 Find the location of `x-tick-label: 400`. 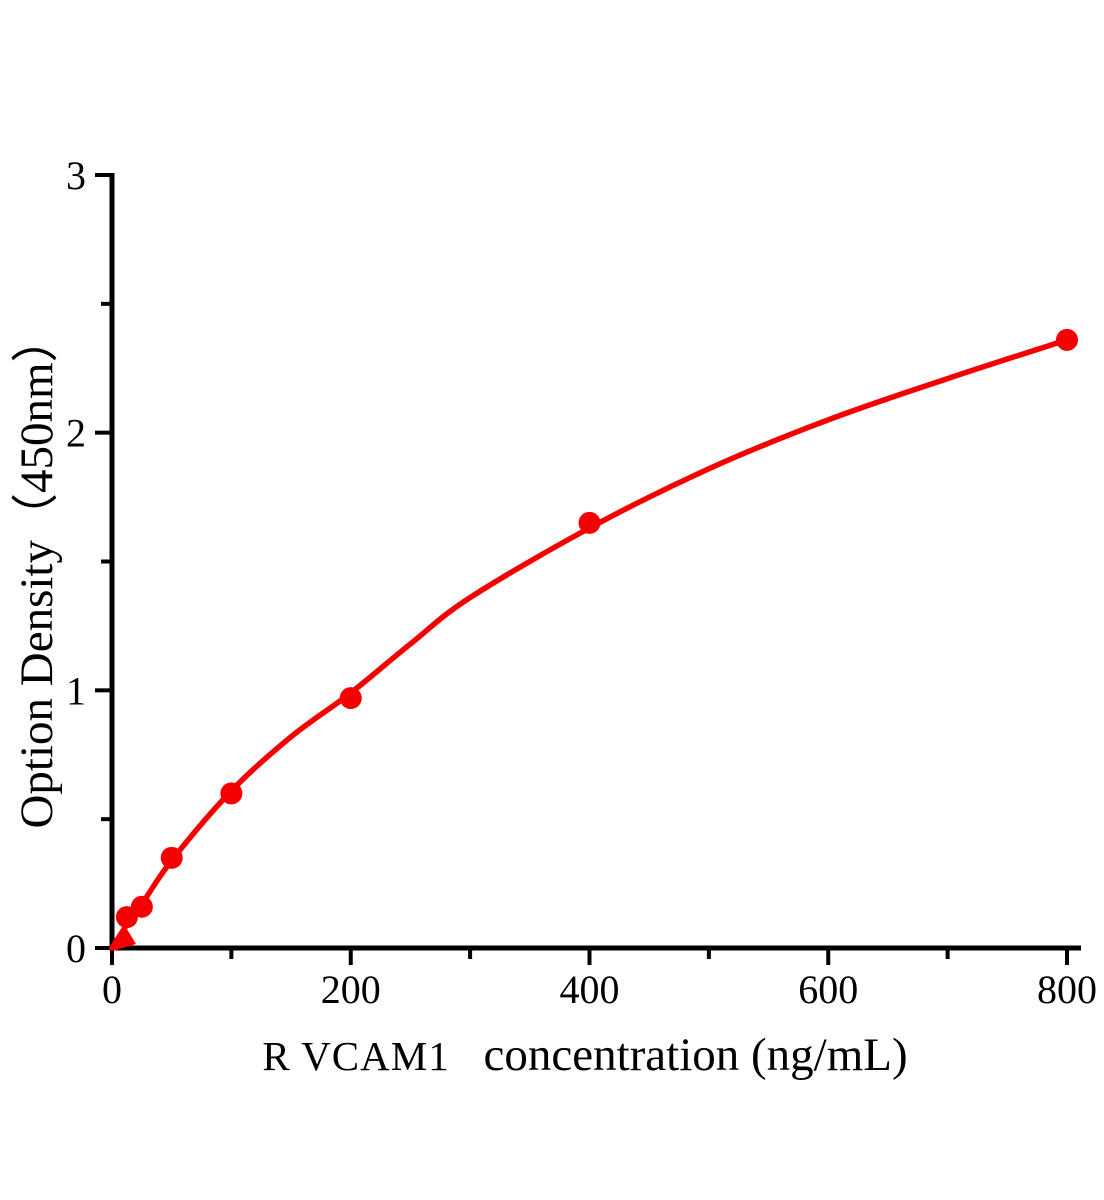

x-tick-label: 400 is located at coordinates (590, 989).